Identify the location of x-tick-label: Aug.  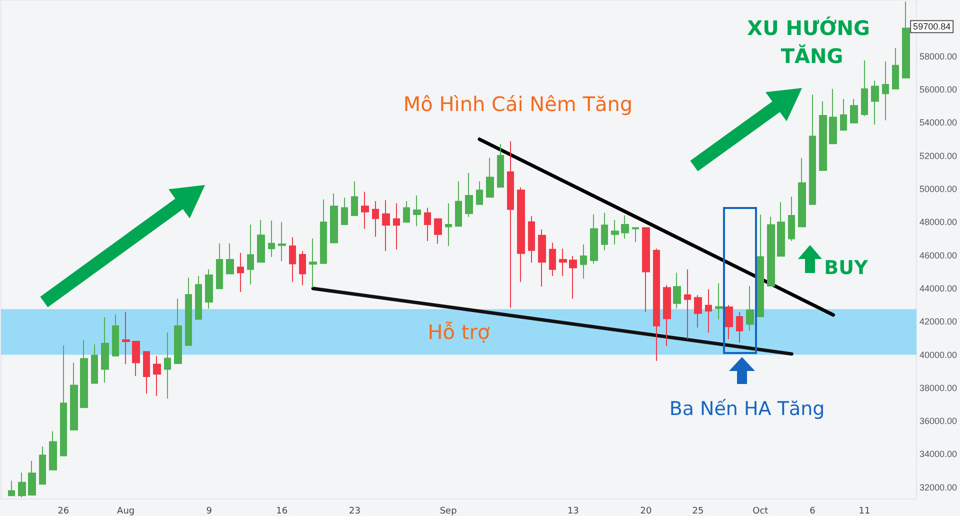
(126, 511).